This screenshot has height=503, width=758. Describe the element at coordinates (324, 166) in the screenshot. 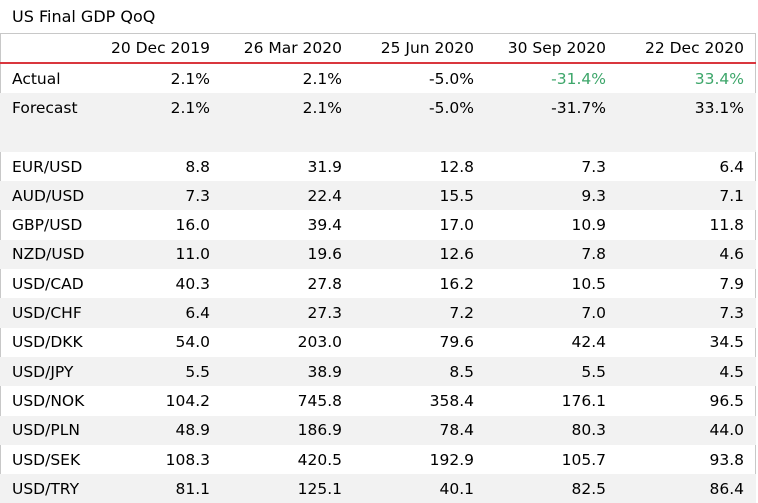

I see `table-cell: 31.9` at that location.